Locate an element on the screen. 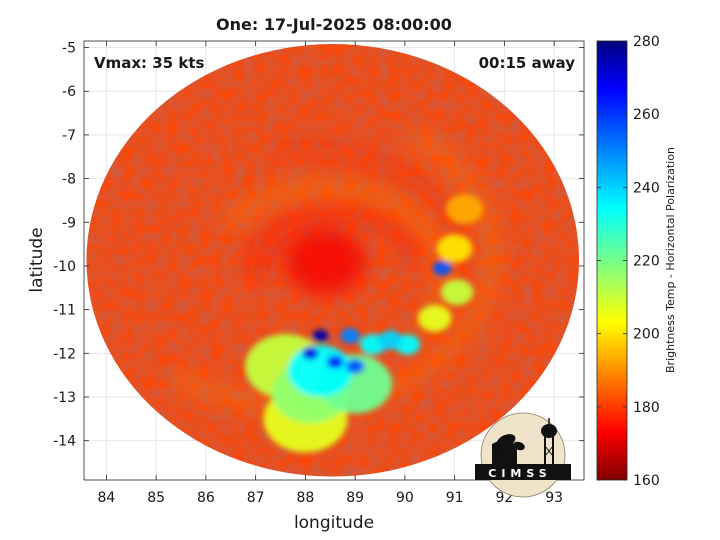 The height and width of the screenshot is (540, 720). colorbar-tick-label: 220 is located at coordinates (646, 262).